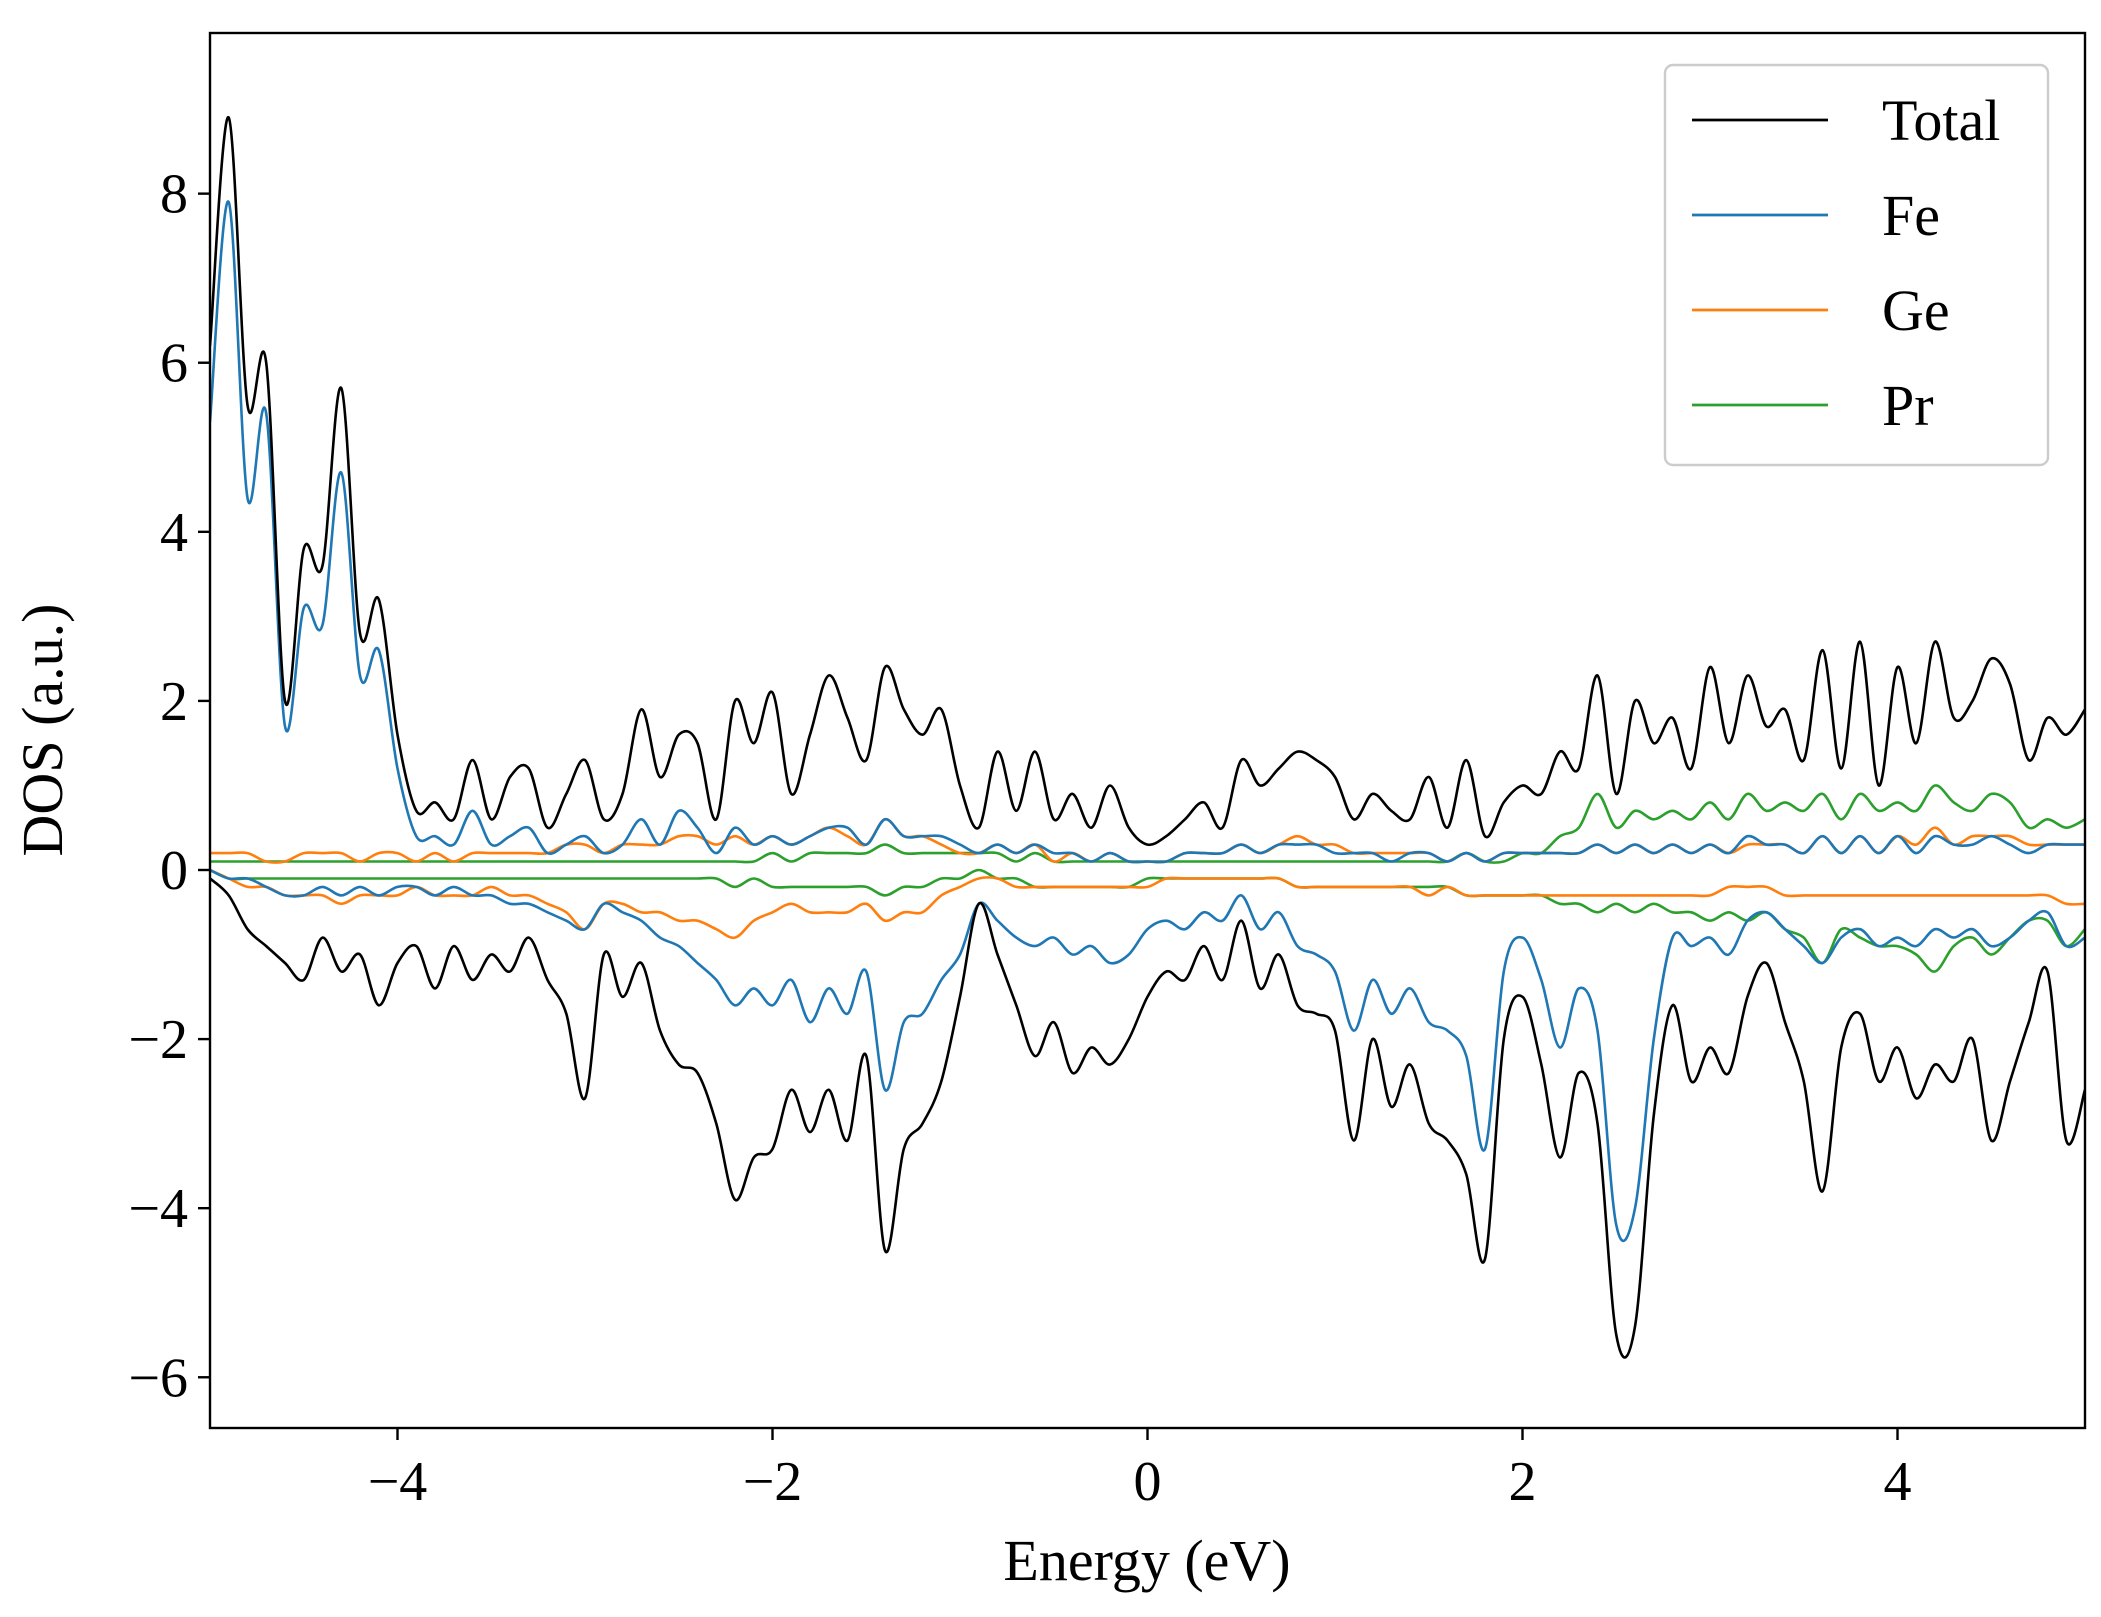  What do you see at coordinates (773, 1482) in the screenshot?
I see `x-tick-label-minus-2: −2` at bounding box center [773, 1482].